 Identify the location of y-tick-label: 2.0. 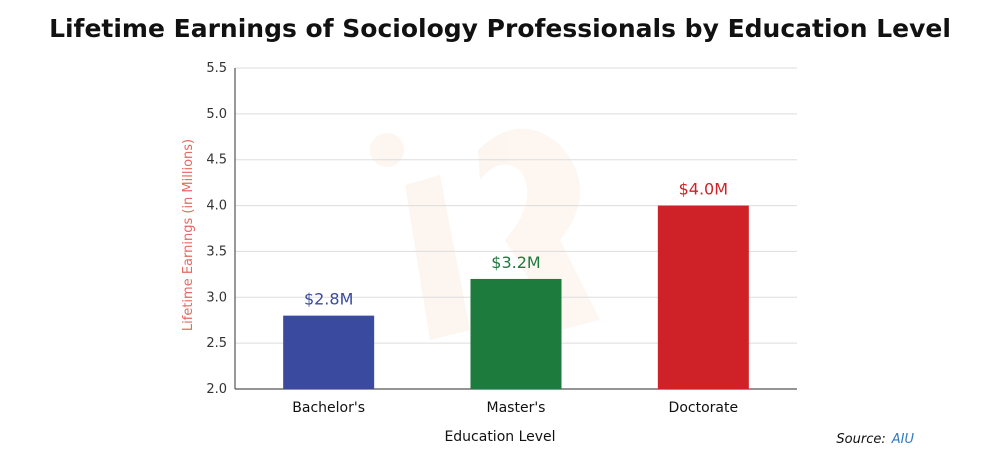
(216, 389).